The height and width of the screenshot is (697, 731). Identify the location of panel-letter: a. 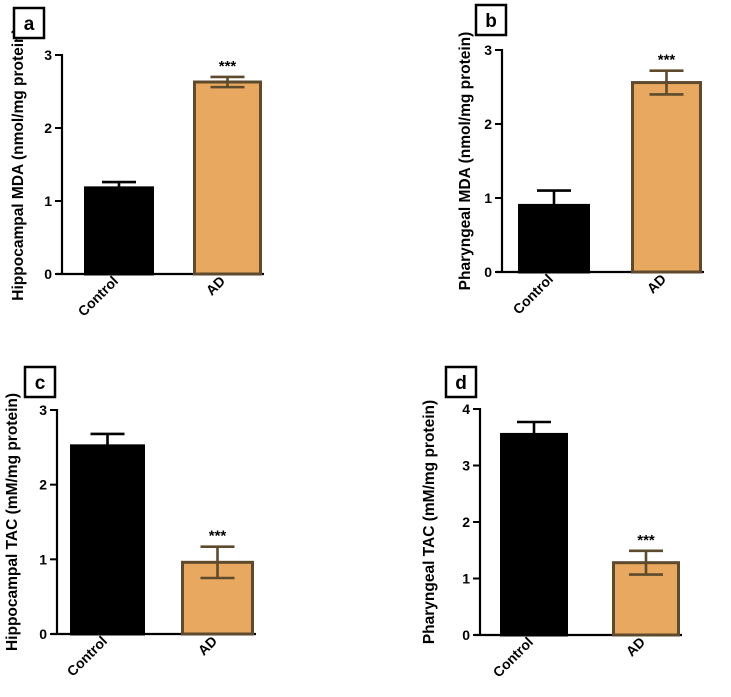
(29, 24).